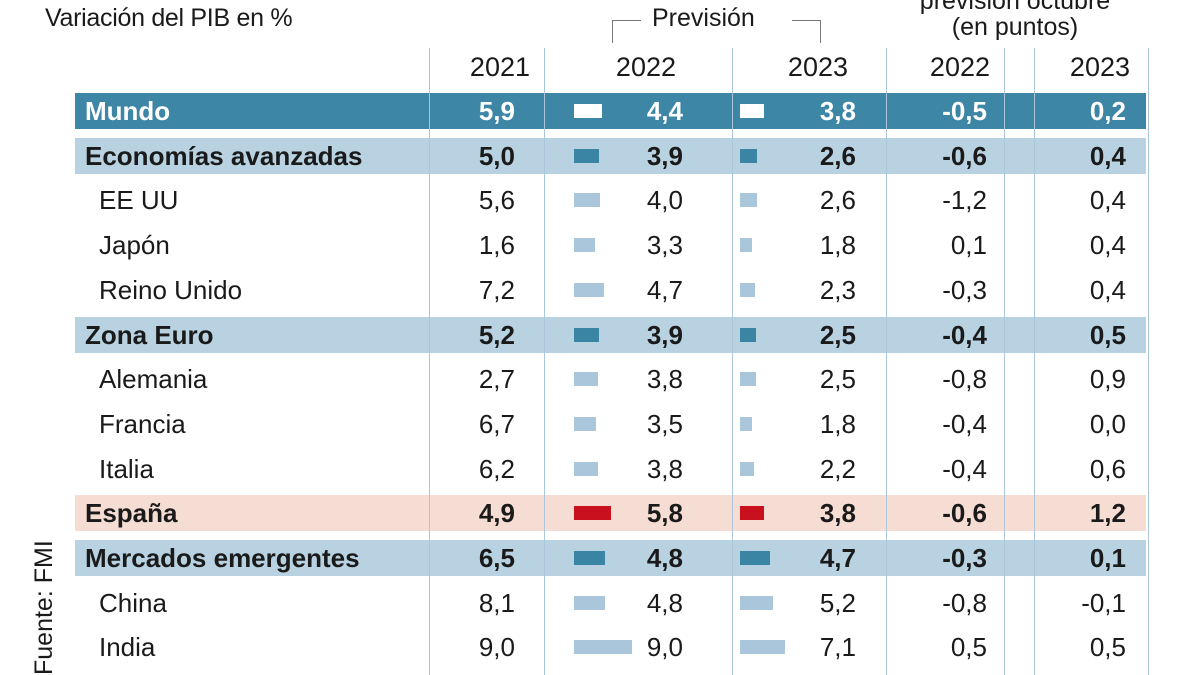 The image size is (1200, 675). Describe the element at coordinates (496, 602) in the screenshot. I see `value-v2021: 8,1` at that location.